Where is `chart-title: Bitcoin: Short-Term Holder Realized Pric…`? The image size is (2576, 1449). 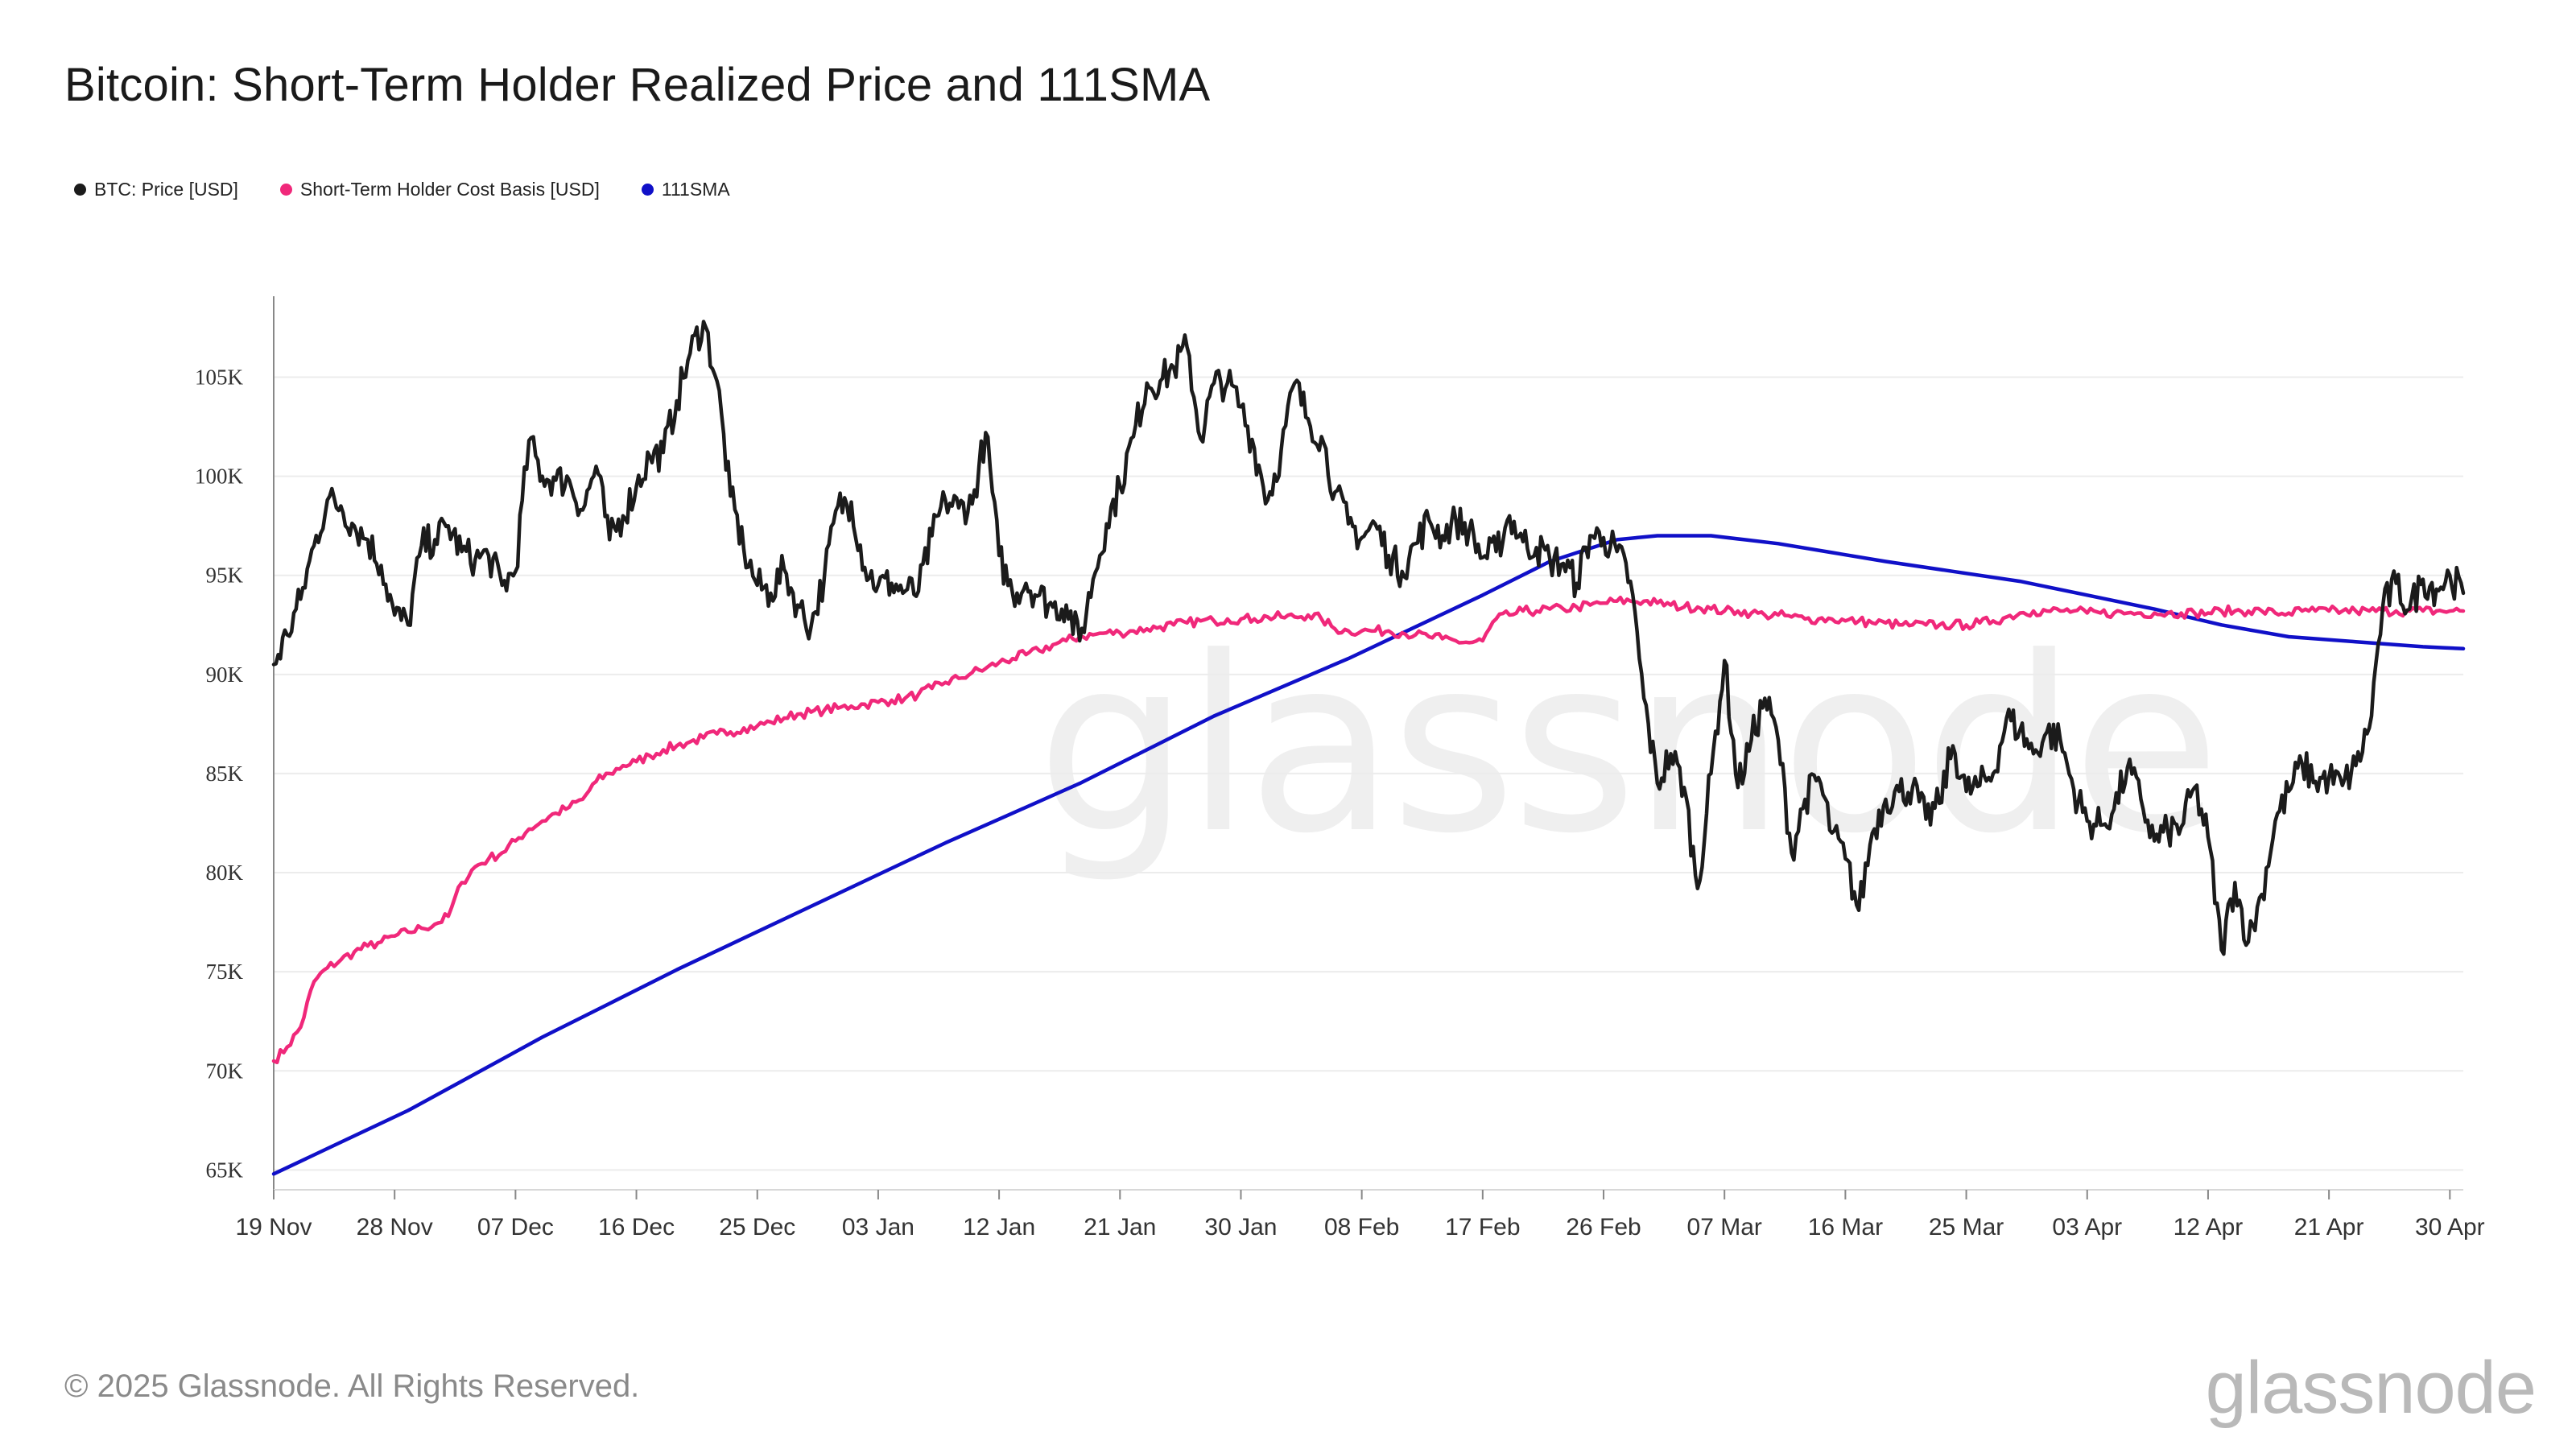 chart-title: Bitcoin: Short-Term Holder Realized Pric… is located at coordinates (637, 85).